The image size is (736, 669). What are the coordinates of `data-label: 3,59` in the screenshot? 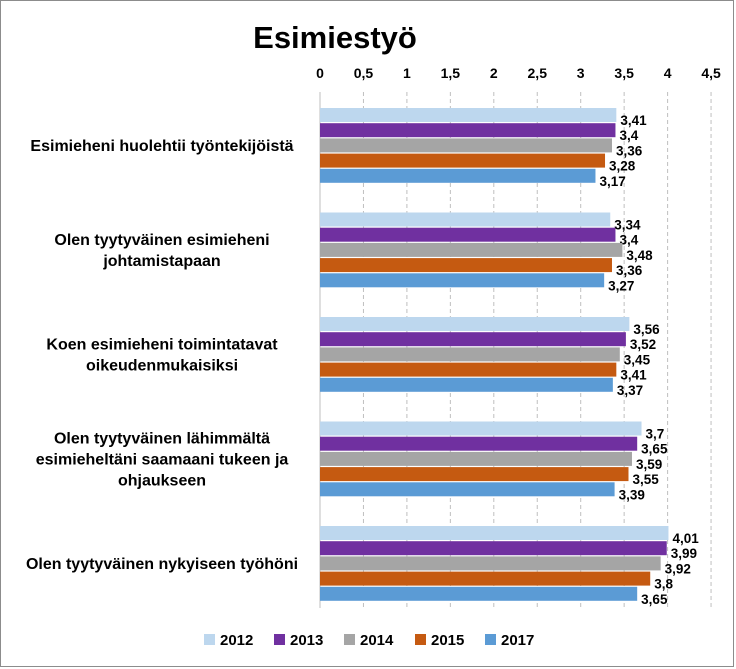 It's located at (649, 464).